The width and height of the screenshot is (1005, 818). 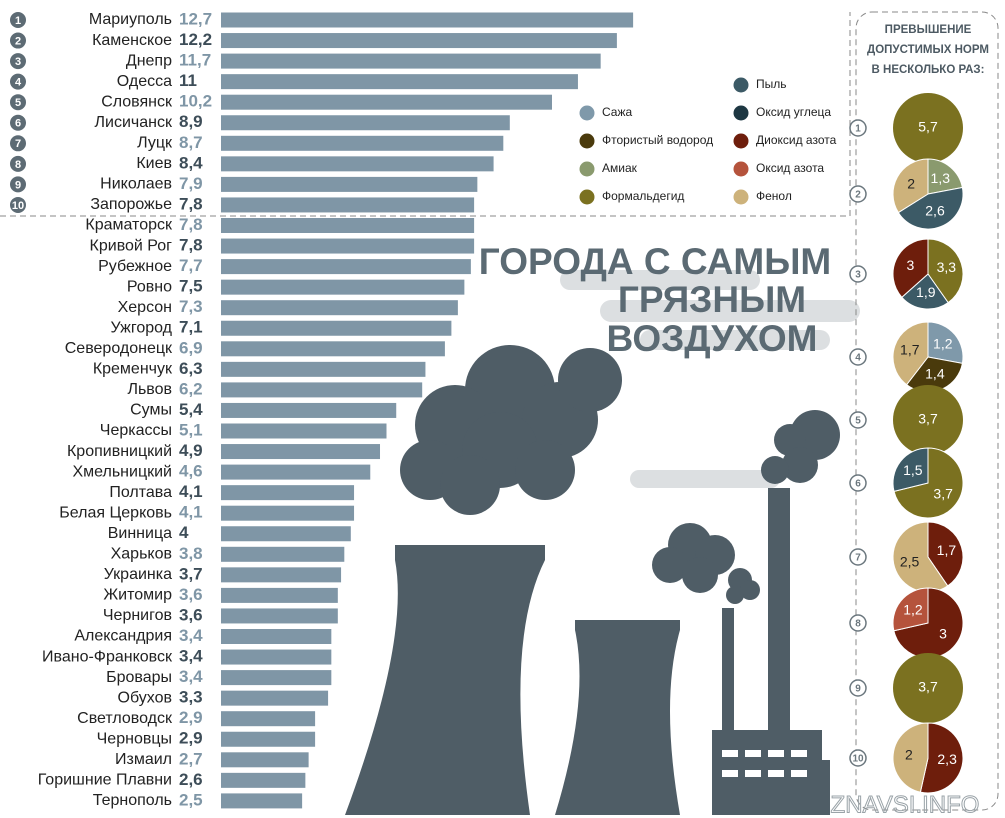 I want to click on value-label: 3,3, so click(x=191, y=697).